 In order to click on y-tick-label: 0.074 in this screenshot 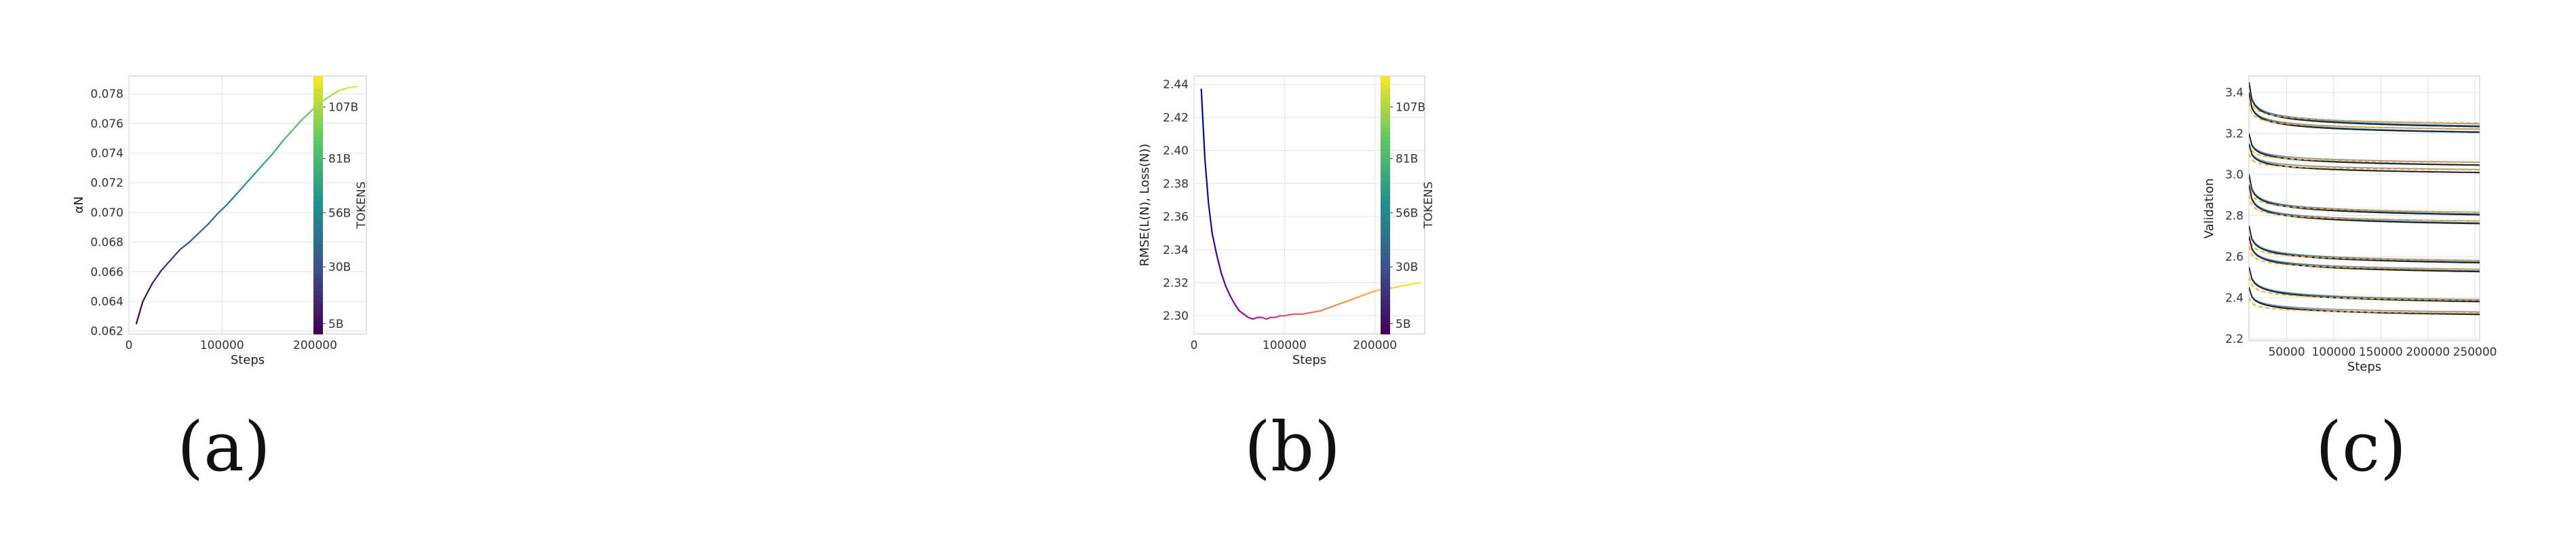, I will do `click(106, 154)`.